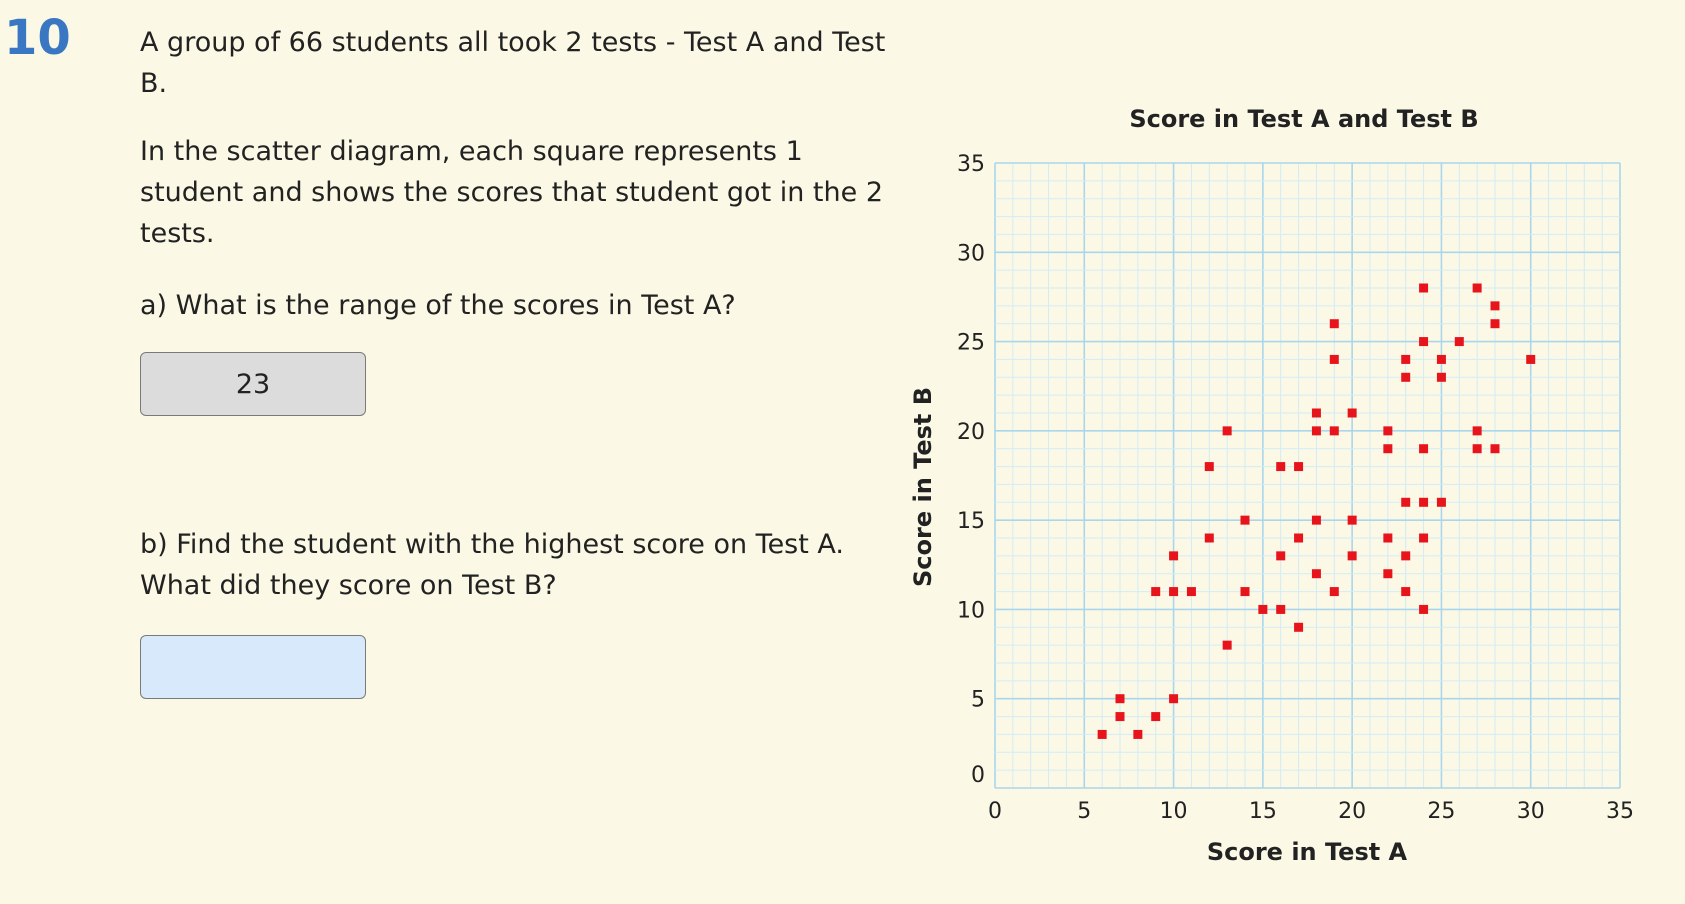 The image size is (1685, 904). Describe the element at coordinates (1263, 811) in the screenshot. I see `x-tick-label: 15` at that location.